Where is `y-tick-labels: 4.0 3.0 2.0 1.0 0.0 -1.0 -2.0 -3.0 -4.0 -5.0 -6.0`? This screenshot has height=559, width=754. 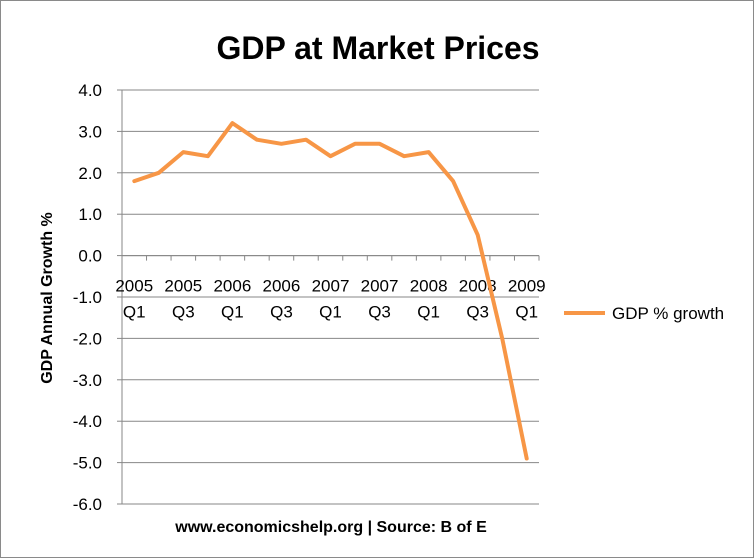 y-tick-labels: 4.0 3.0 2.0 1.0 0.0 -1.0 -2.0 -3.0 -4.0 -5.0 -6.0 is located at coordinates (87, 297).